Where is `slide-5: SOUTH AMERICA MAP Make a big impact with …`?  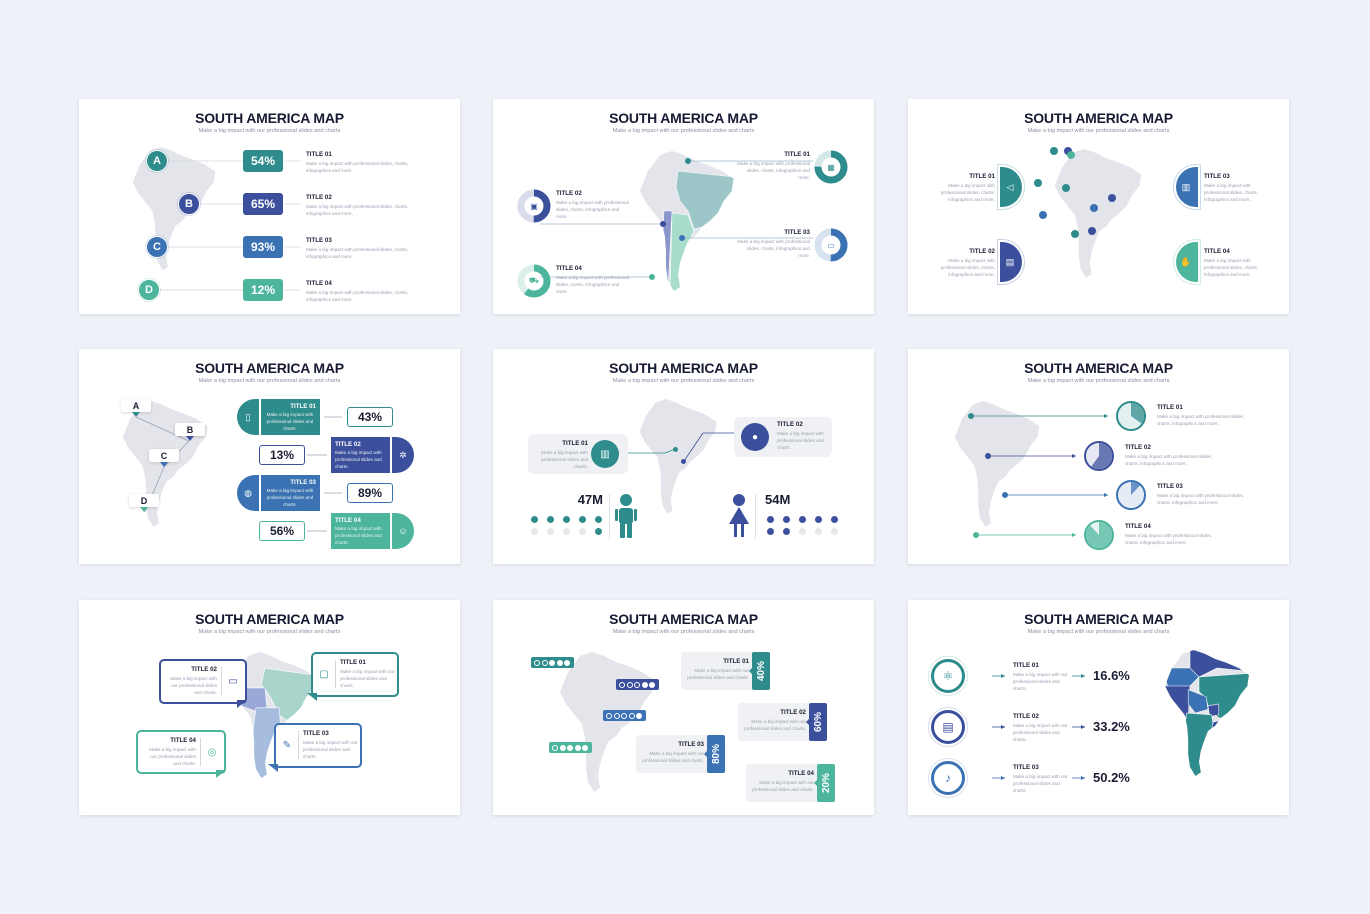
slide-5: SOUTH AMERICA MAP Make a big impact with … is located at coordinates (683, 456).